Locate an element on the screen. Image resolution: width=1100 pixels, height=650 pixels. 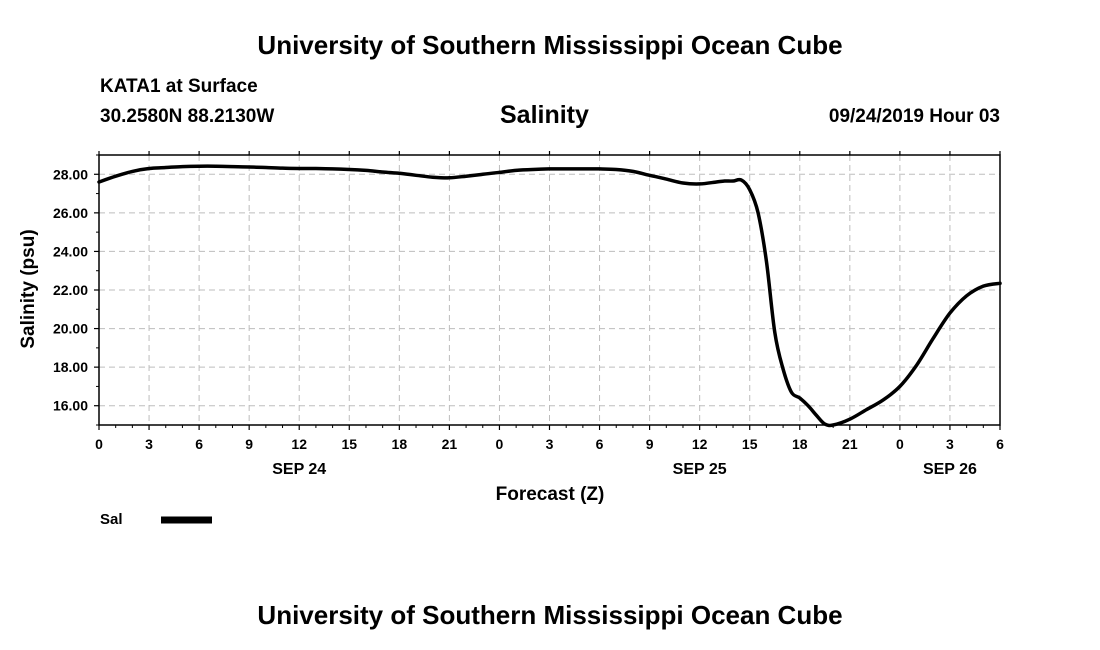
station-coordinates: 30.2580N 88.2130W is located at coordinates (187, 116).